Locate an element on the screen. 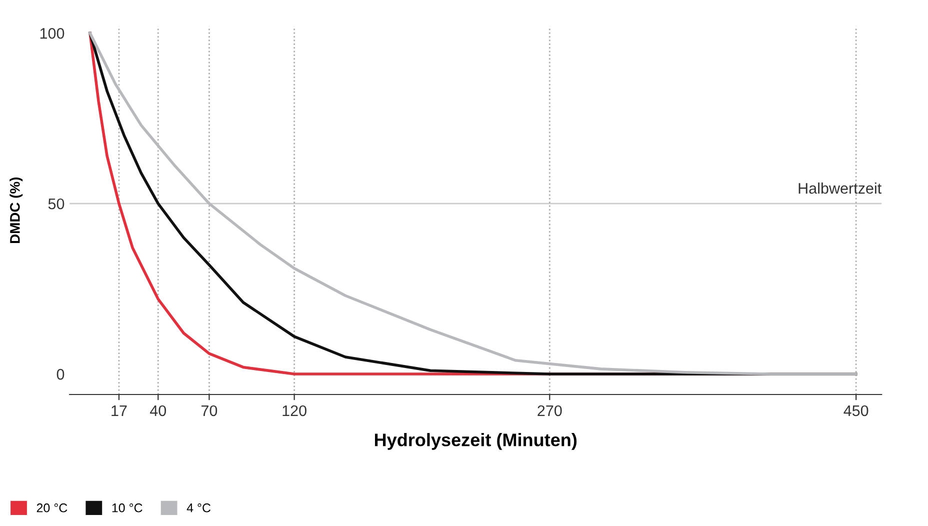 This screenshot has width=928, height=526. legend-label: 10 °C is located at coordinates (127, 507).